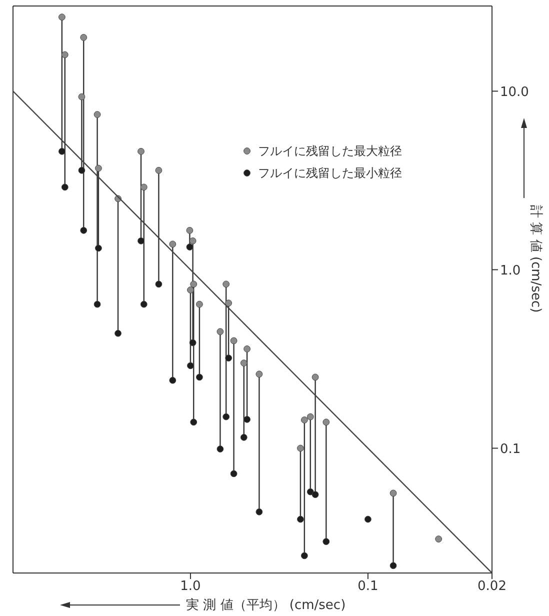  What do you see at coordinates (492, 586) in the screenshot?
I see `x-tick-label: 0.02` at bounding box center [492, 586].